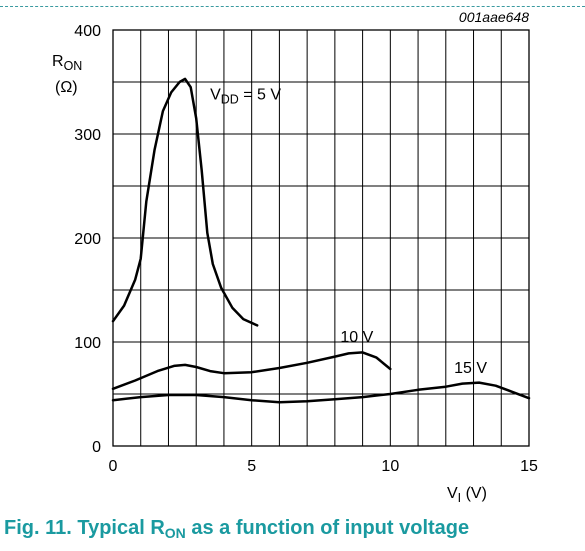 The width and height of the screenshot is (585, 551). What do you see at coordinates (529, 466) in the screenshot?
I see `x-tick-label: 15` at bounding box center [529, 466].